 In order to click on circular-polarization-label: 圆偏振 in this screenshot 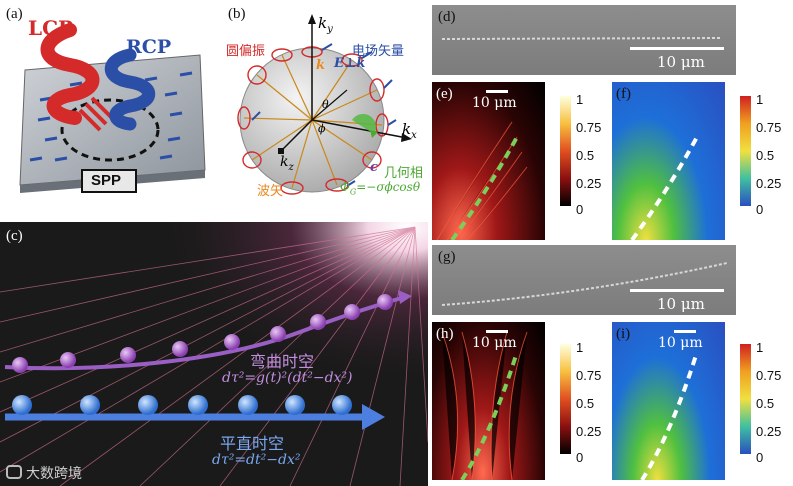, I will do `click(246, 51)`.